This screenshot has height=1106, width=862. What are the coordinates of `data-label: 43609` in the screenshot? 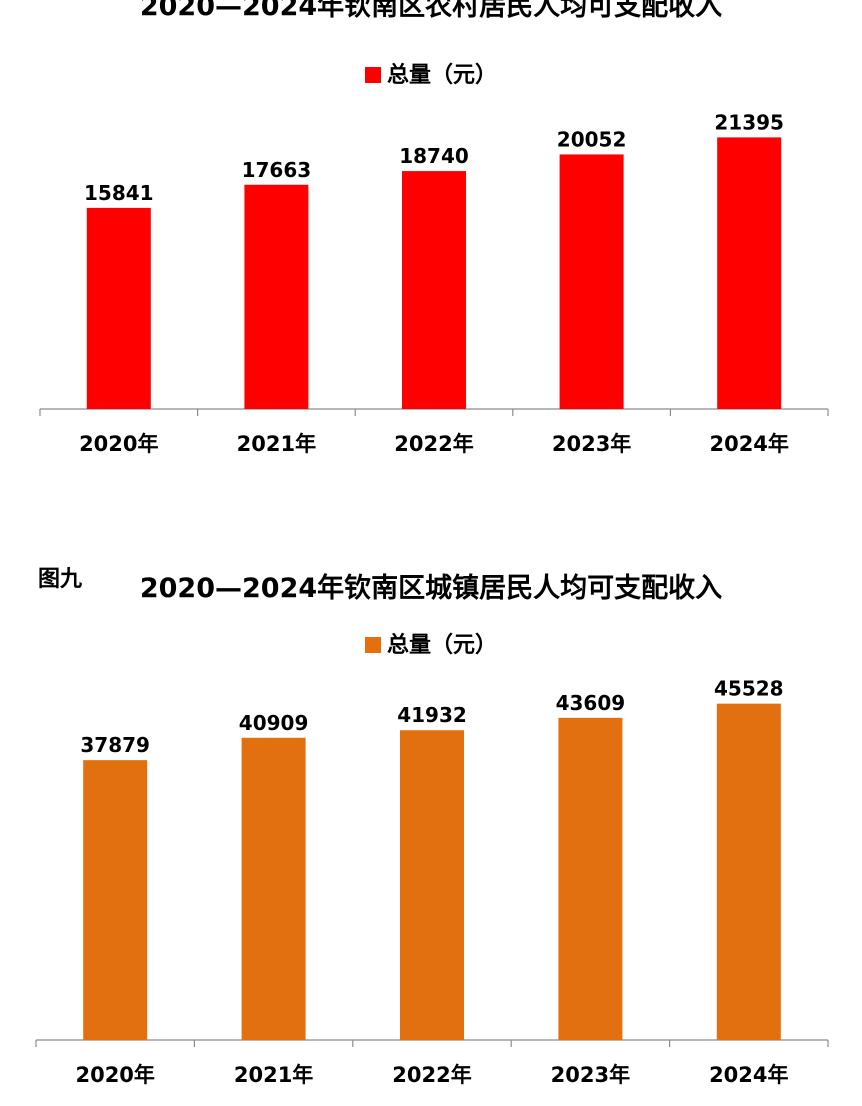 It's located at (591, 703).